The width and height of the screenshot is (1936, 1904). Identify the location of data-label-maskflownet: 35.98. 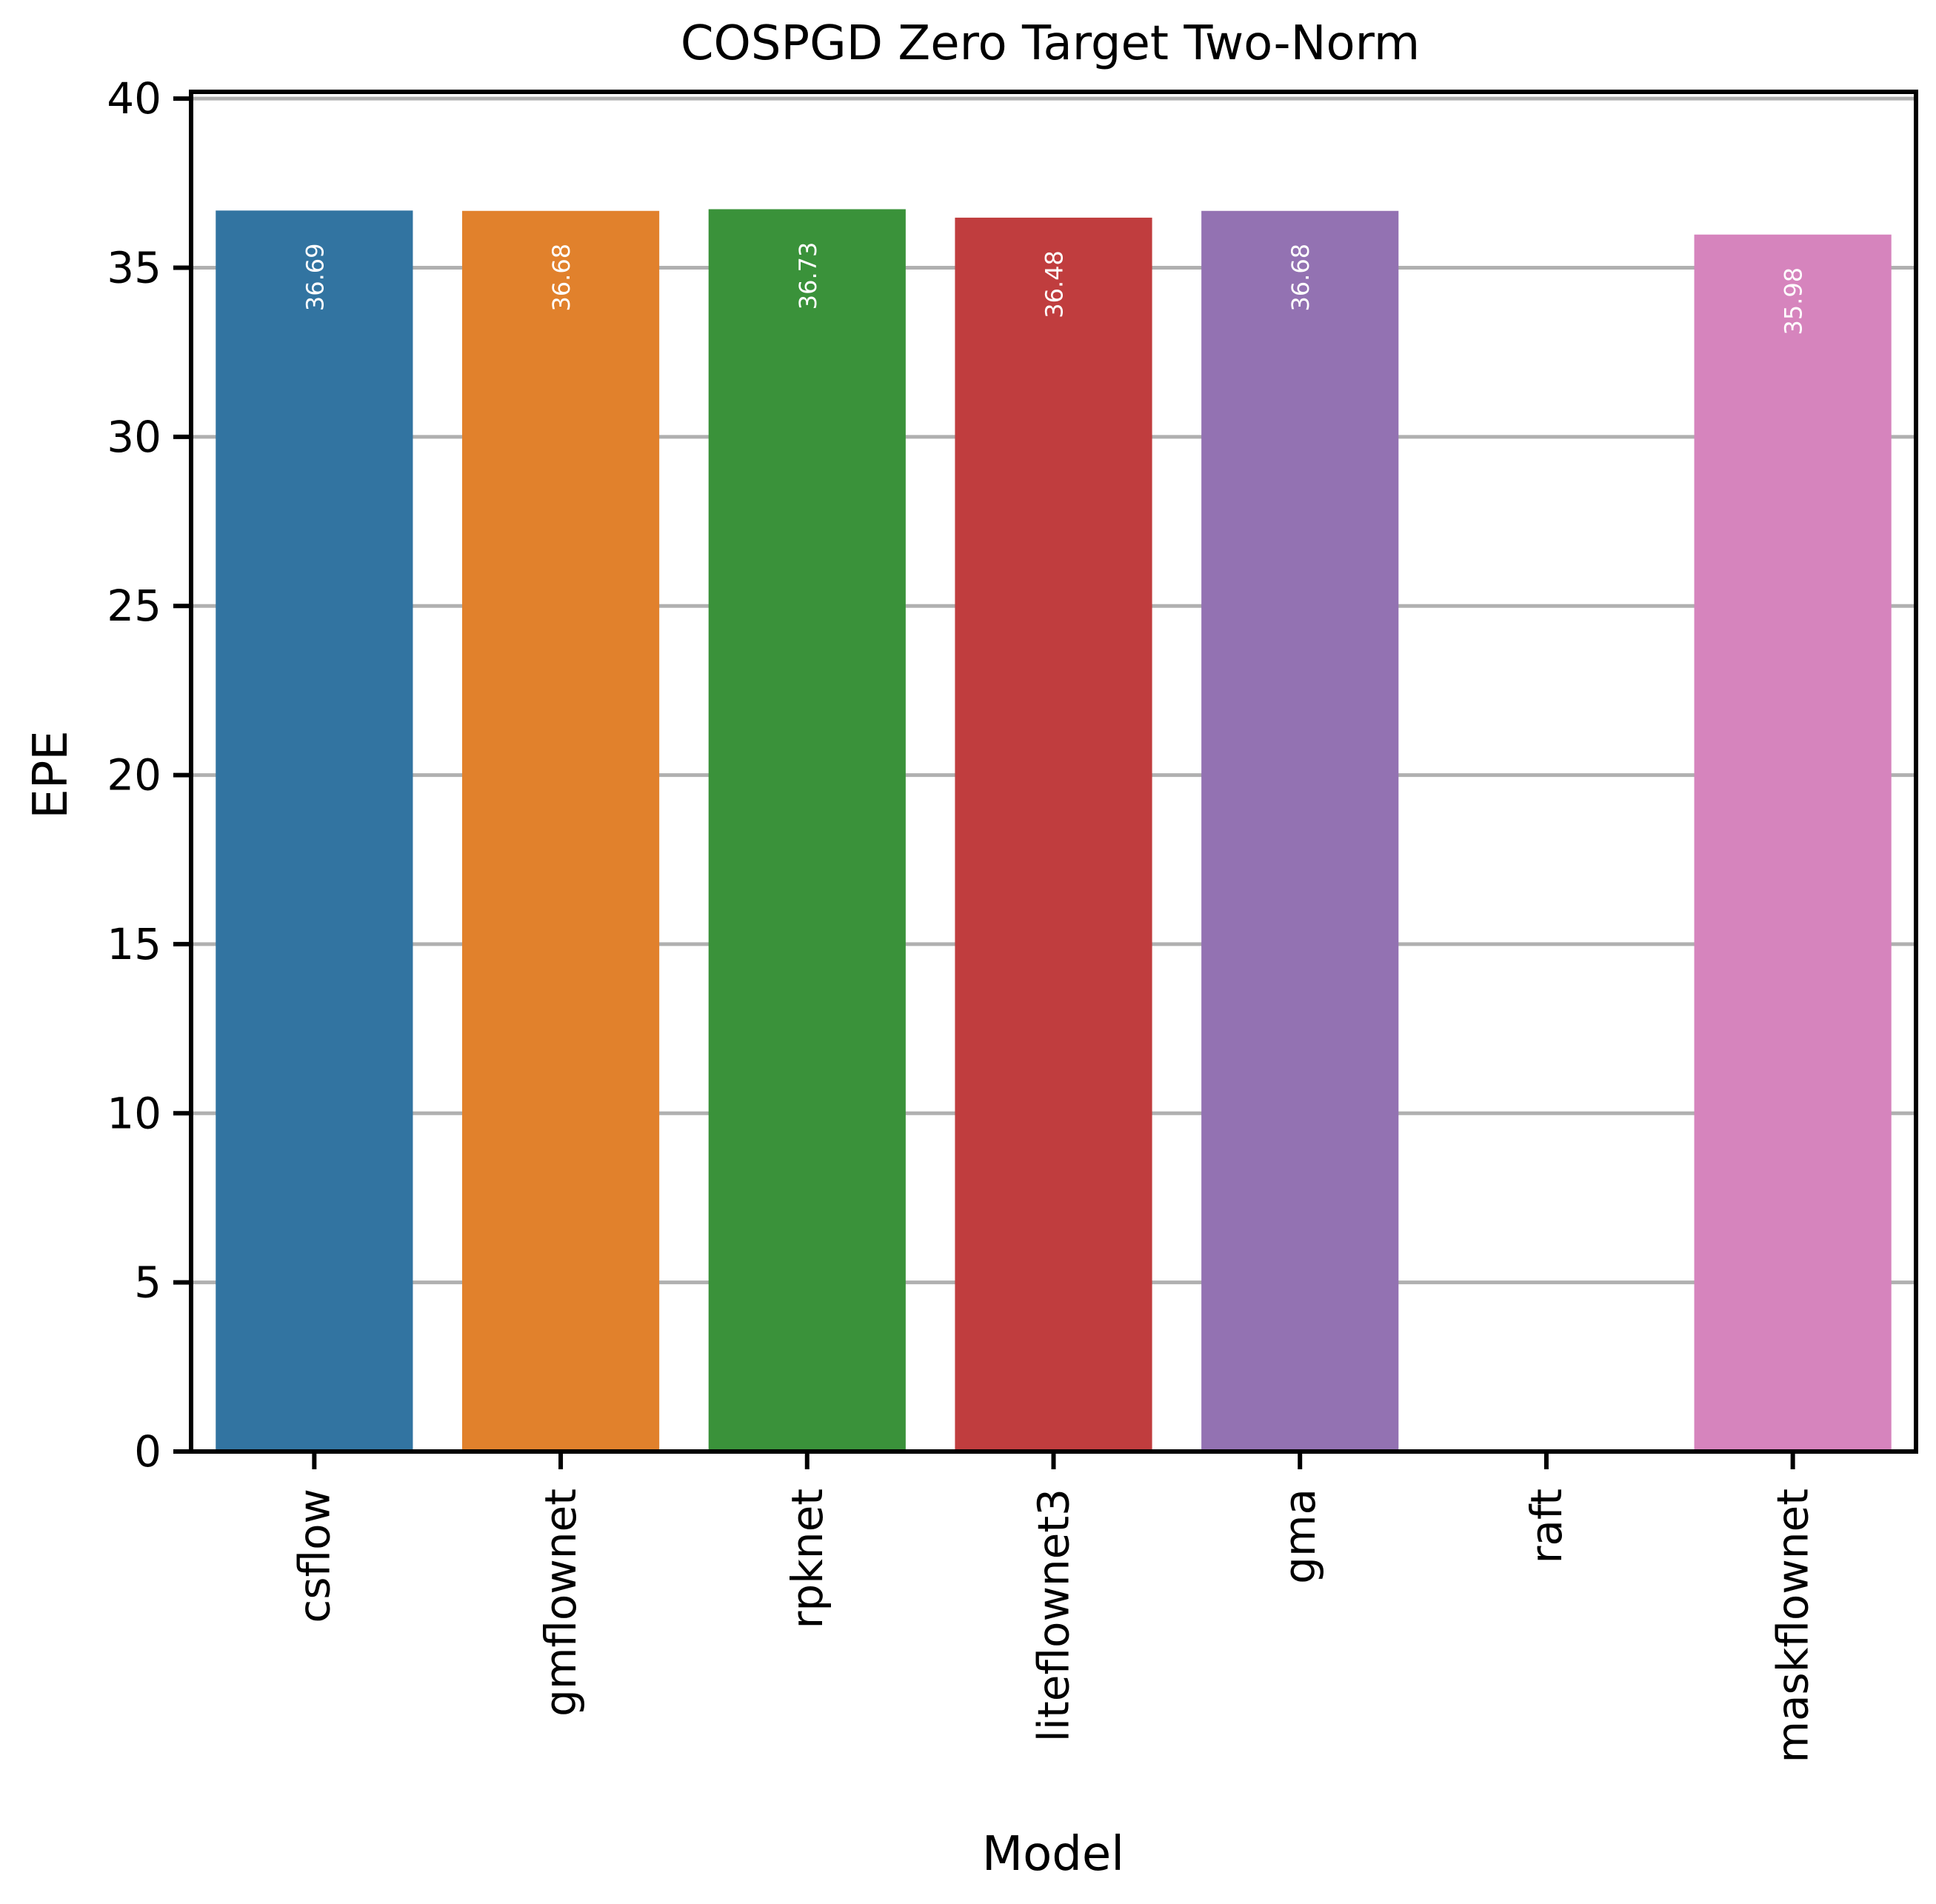
(1794, 301).